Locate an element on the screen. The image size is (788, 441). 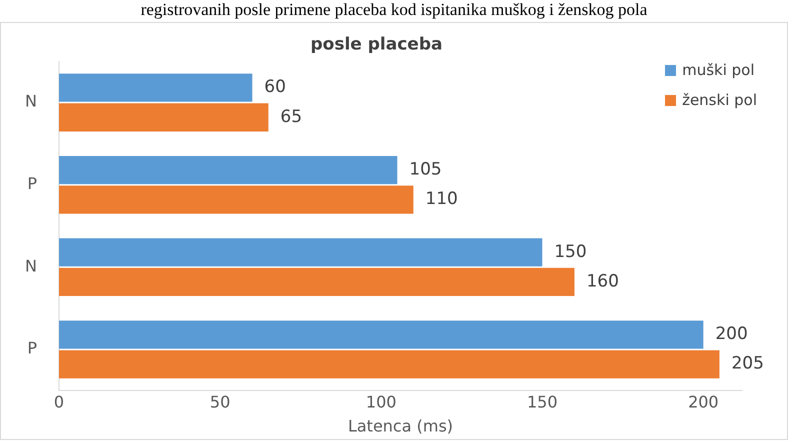
chart-title: posle placeba is located at coordinates (376, 44).